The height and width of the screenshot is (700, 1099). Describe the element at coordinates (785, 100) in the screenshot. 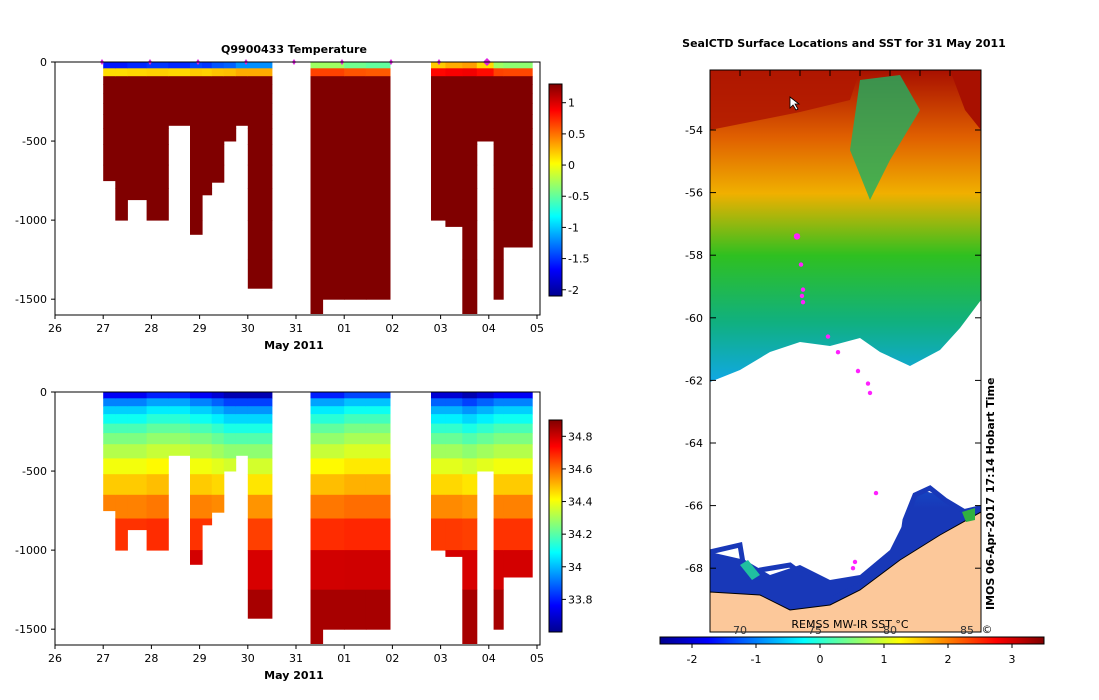

I see `warm-water-patch` at that location.